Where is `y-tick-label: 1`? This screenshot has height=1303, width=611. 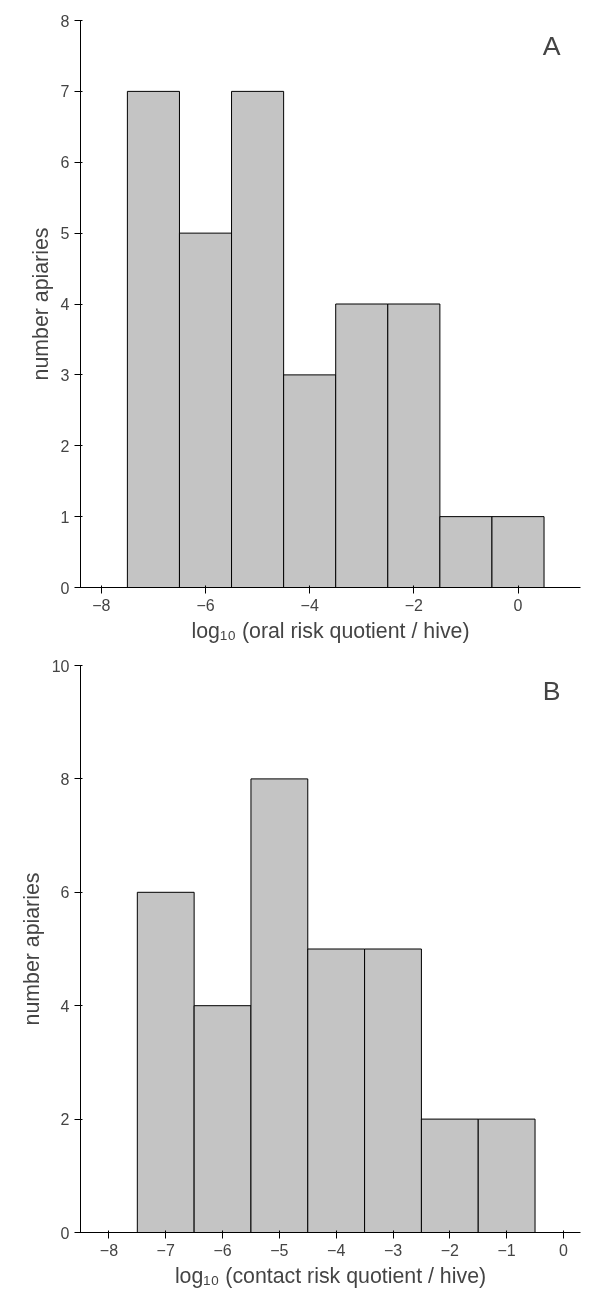 y-tick-label: 1 is located at coordinates (65, 517).